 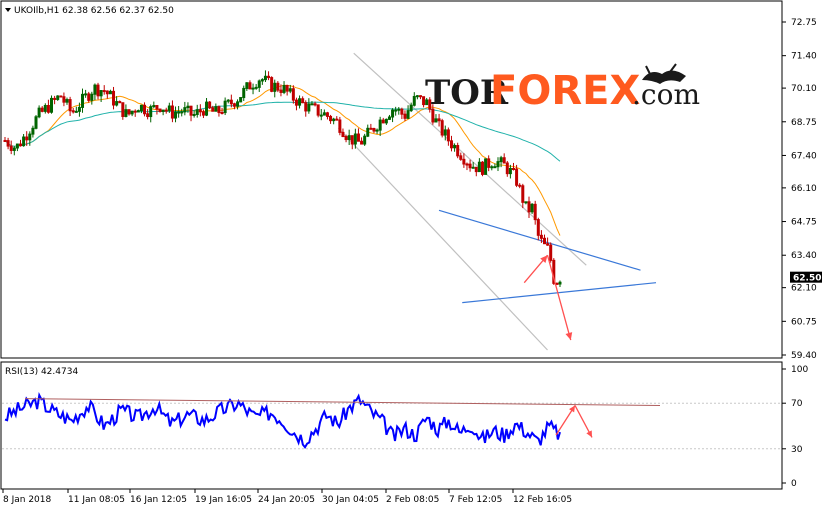 I want to click on price-tick-label: 64.75, so click(x=804, y=223).